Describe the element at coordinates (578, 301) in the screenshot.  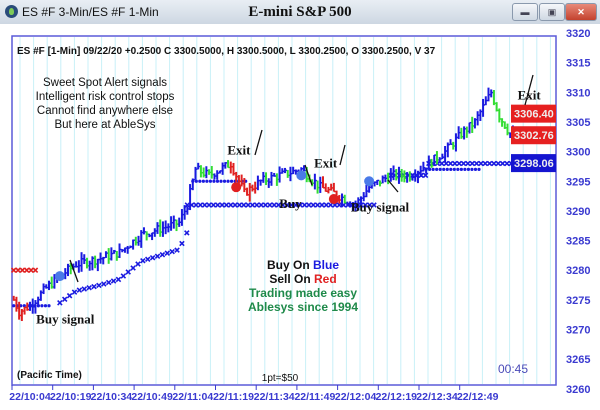
I see `y-tick-label: 3275` at that location.